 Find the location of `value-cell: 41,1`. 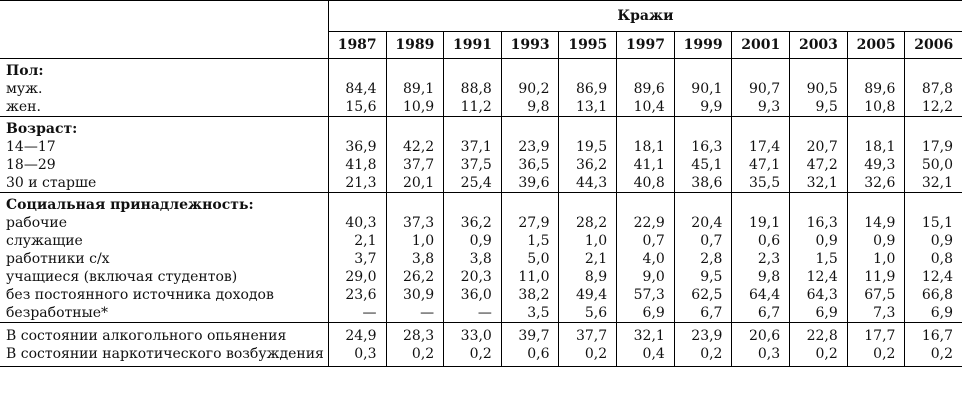

value-cell: 41,1 is located at coordinates (645, 165).